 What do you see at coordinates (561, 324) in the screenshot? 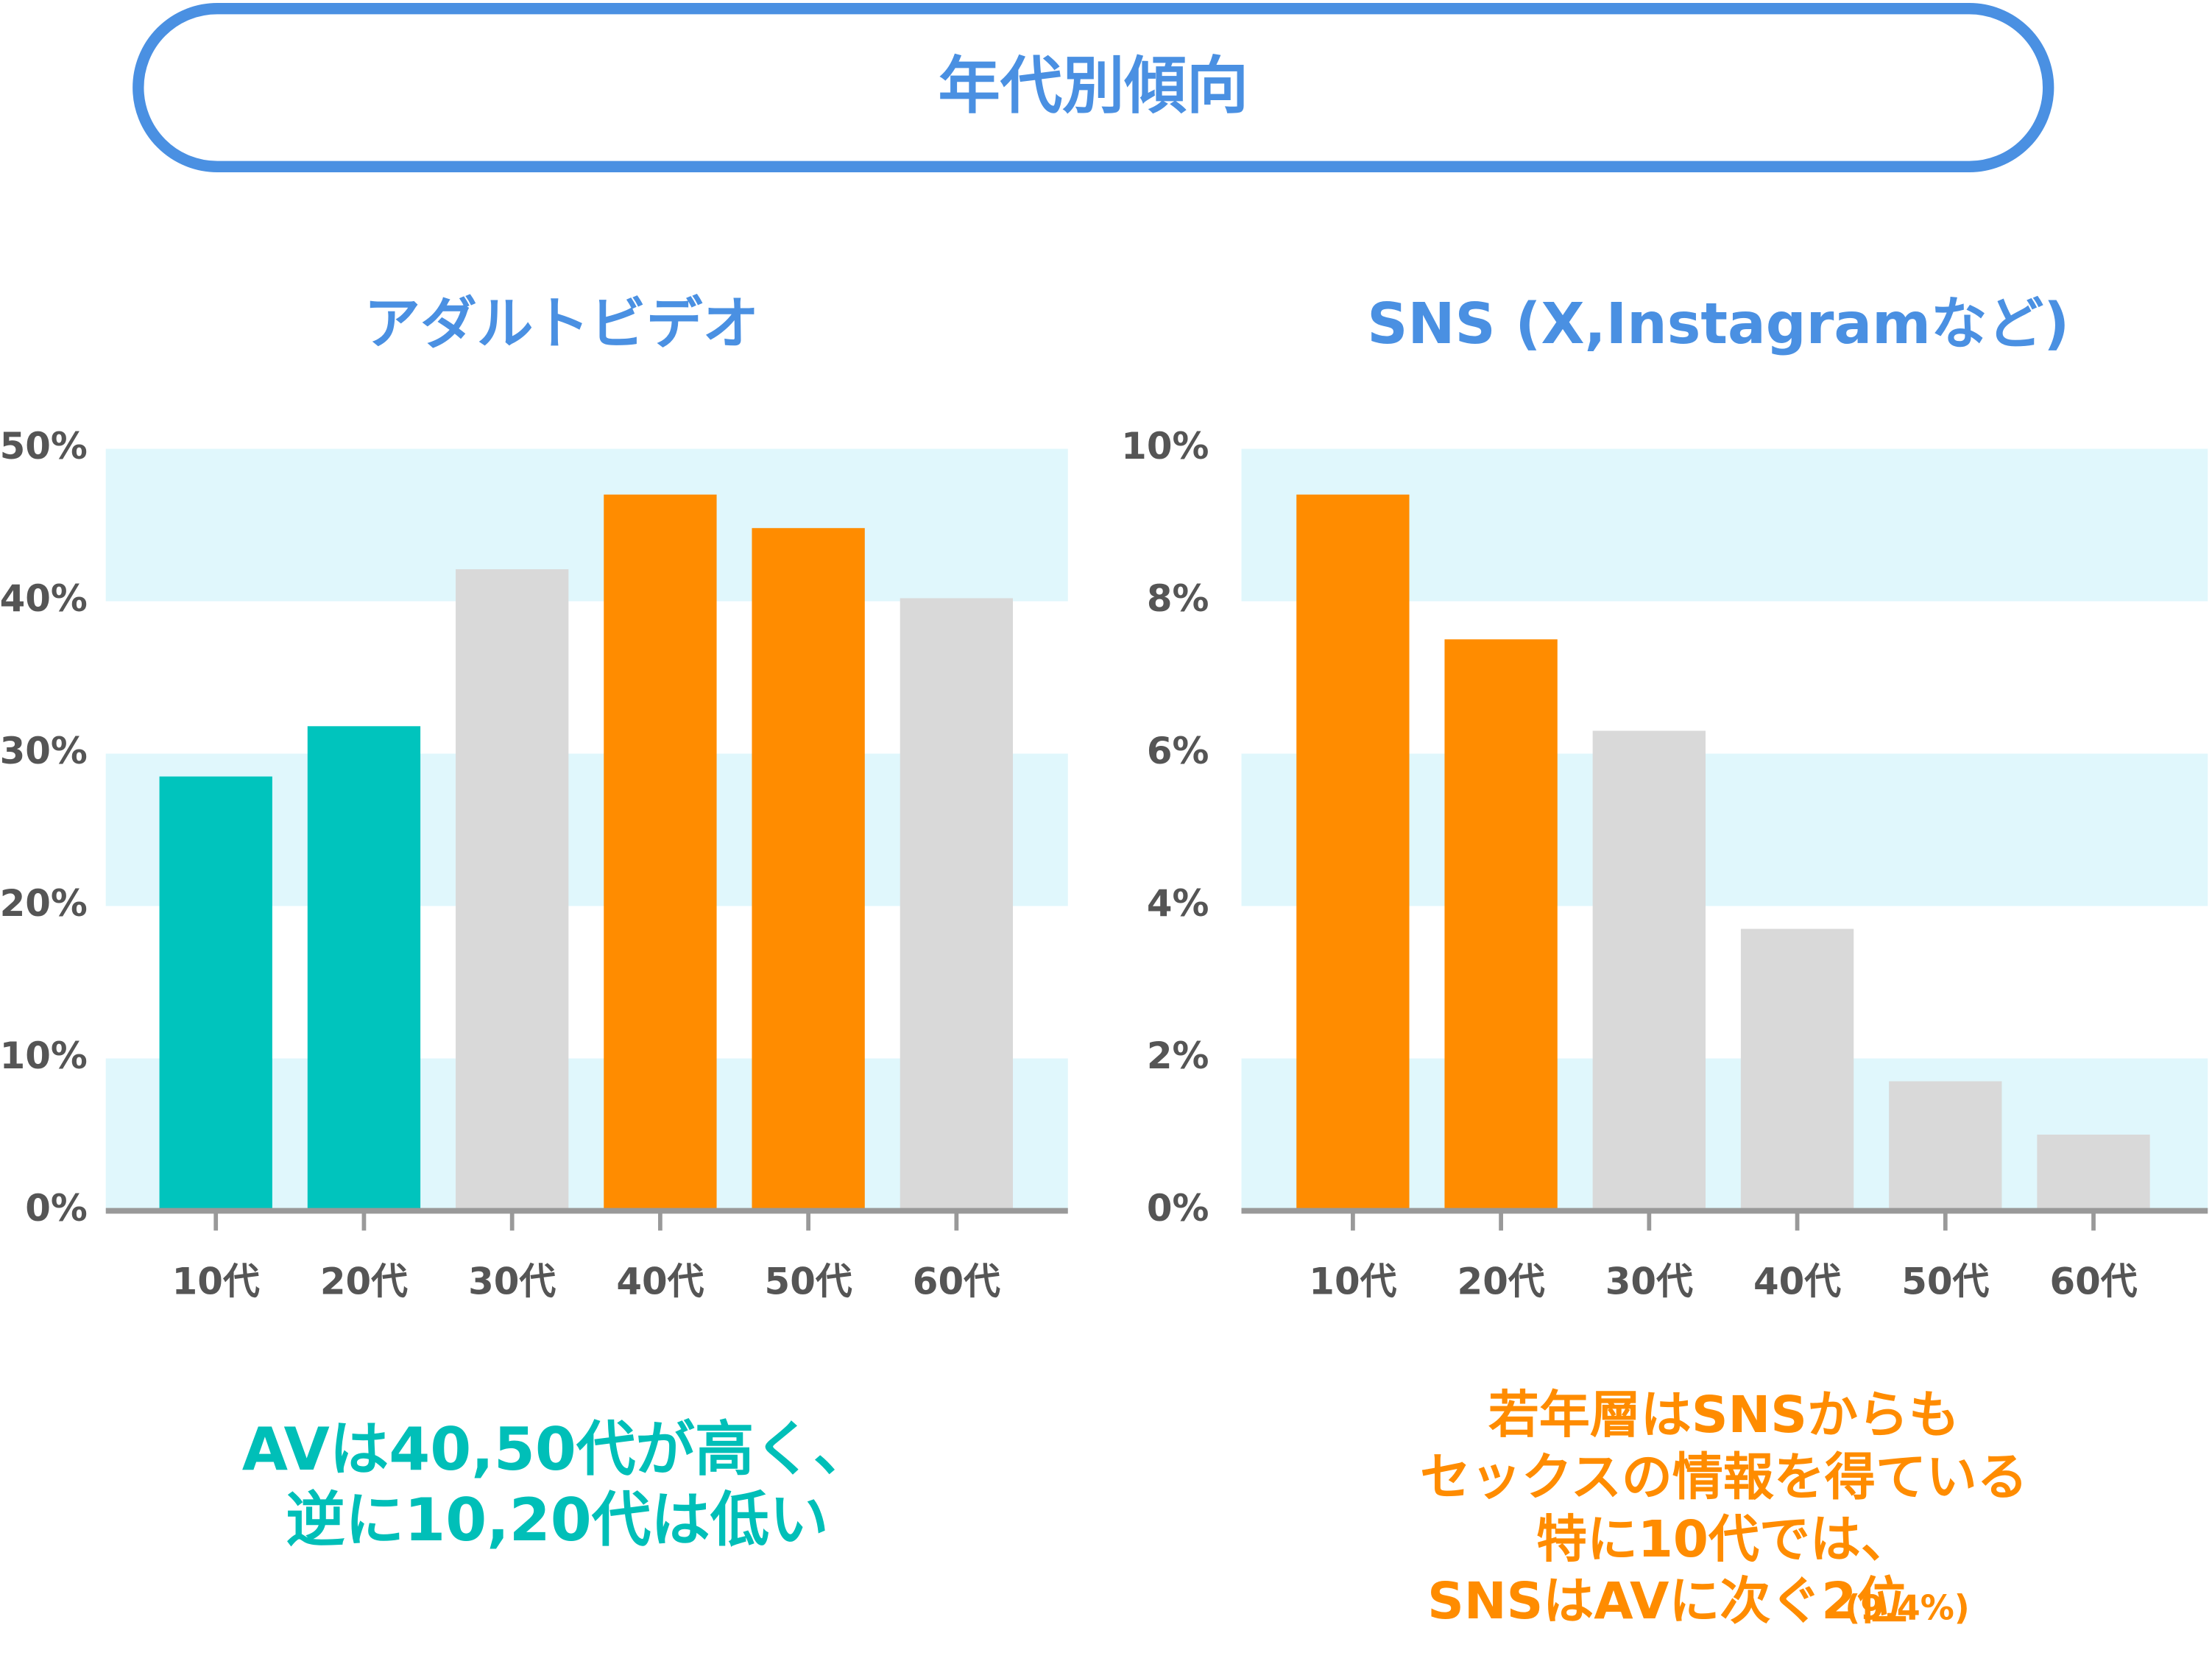
I see `chart-title: アダルトビデオ` at bounding box center [561, 324].